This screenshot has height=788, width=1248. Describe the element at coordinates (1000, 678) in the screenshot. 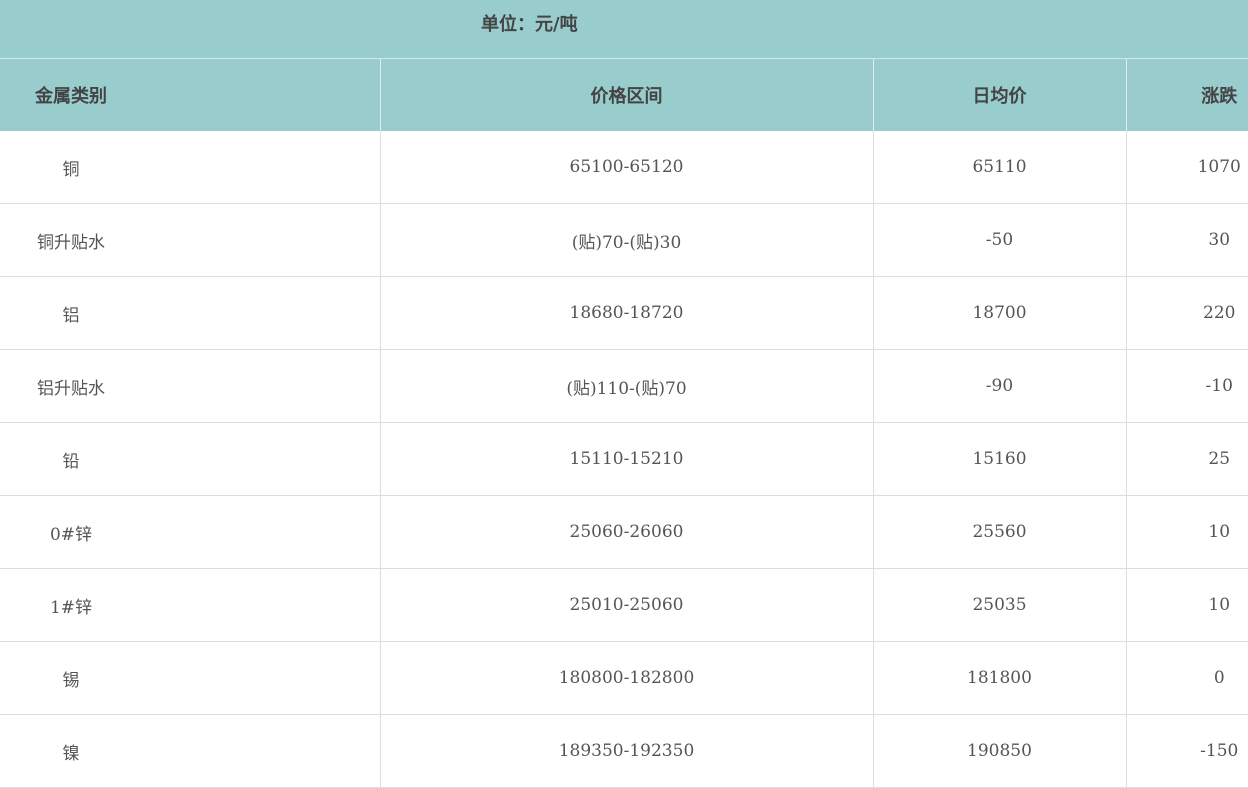

I see `cell-daily-average: 181800` at that location.